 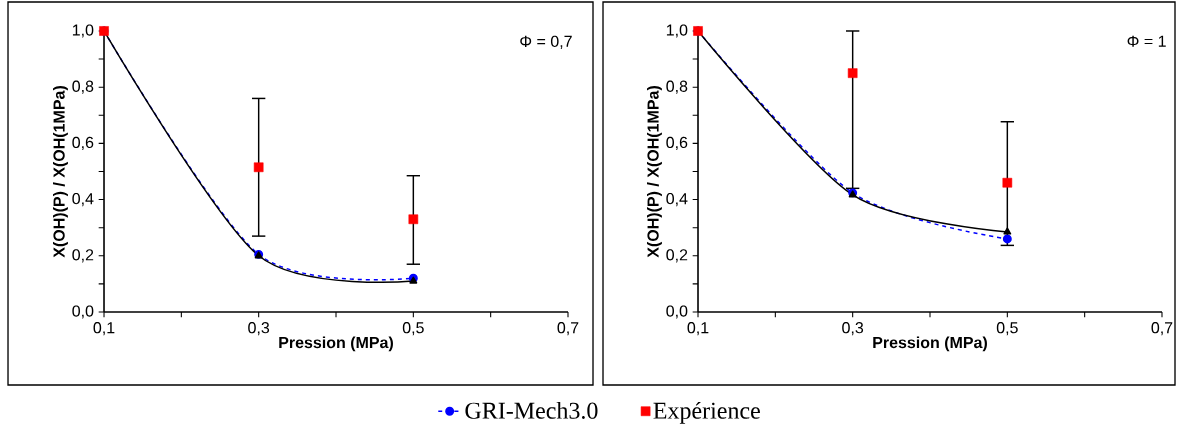 I want to click on legend-label: Expérience, so click(x=706, y=412).